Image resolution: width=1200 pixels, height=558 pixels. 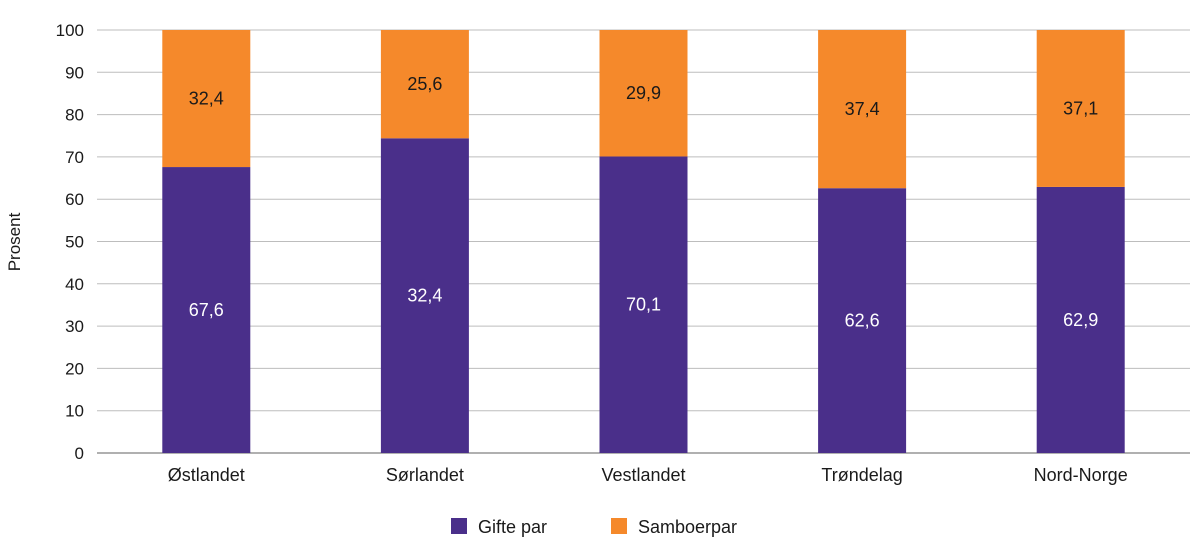 I want to click on y-tick-label: 90, so click(x=74, y=72).